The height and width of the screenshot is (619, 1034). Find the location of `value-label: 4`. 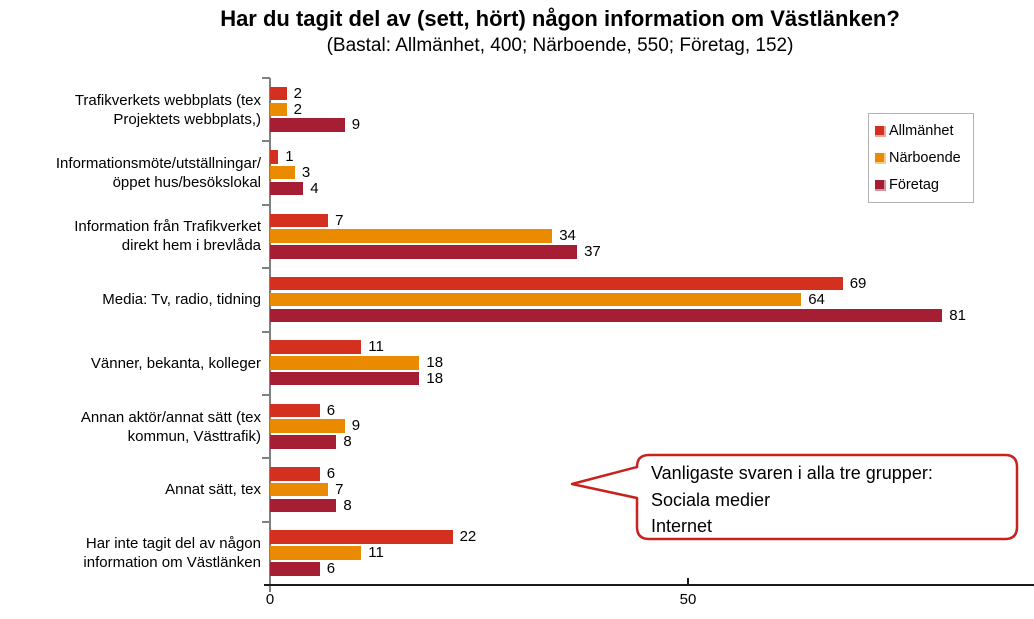

value-label: 4 is located at coordinates (314, 188).